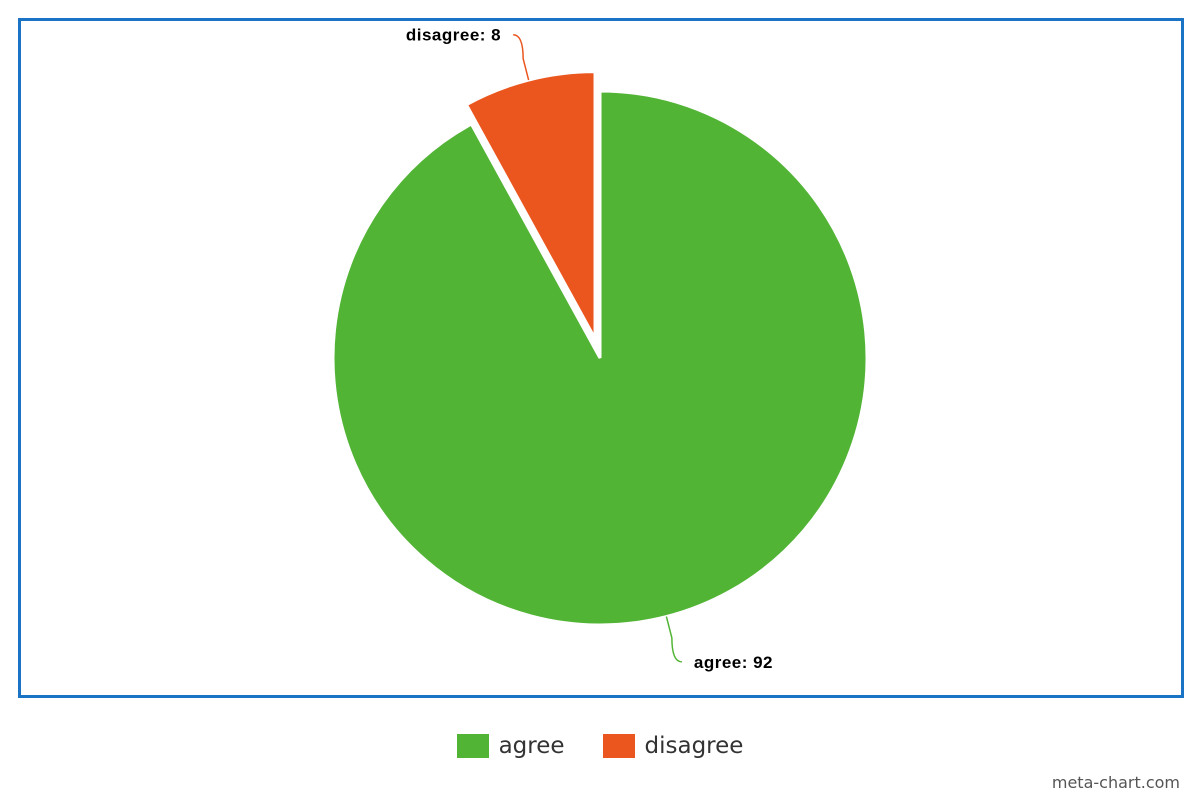 This screenshot has width=1200, height=800. I want to click on legend-item-disagree: disagree, so click(673, 746).